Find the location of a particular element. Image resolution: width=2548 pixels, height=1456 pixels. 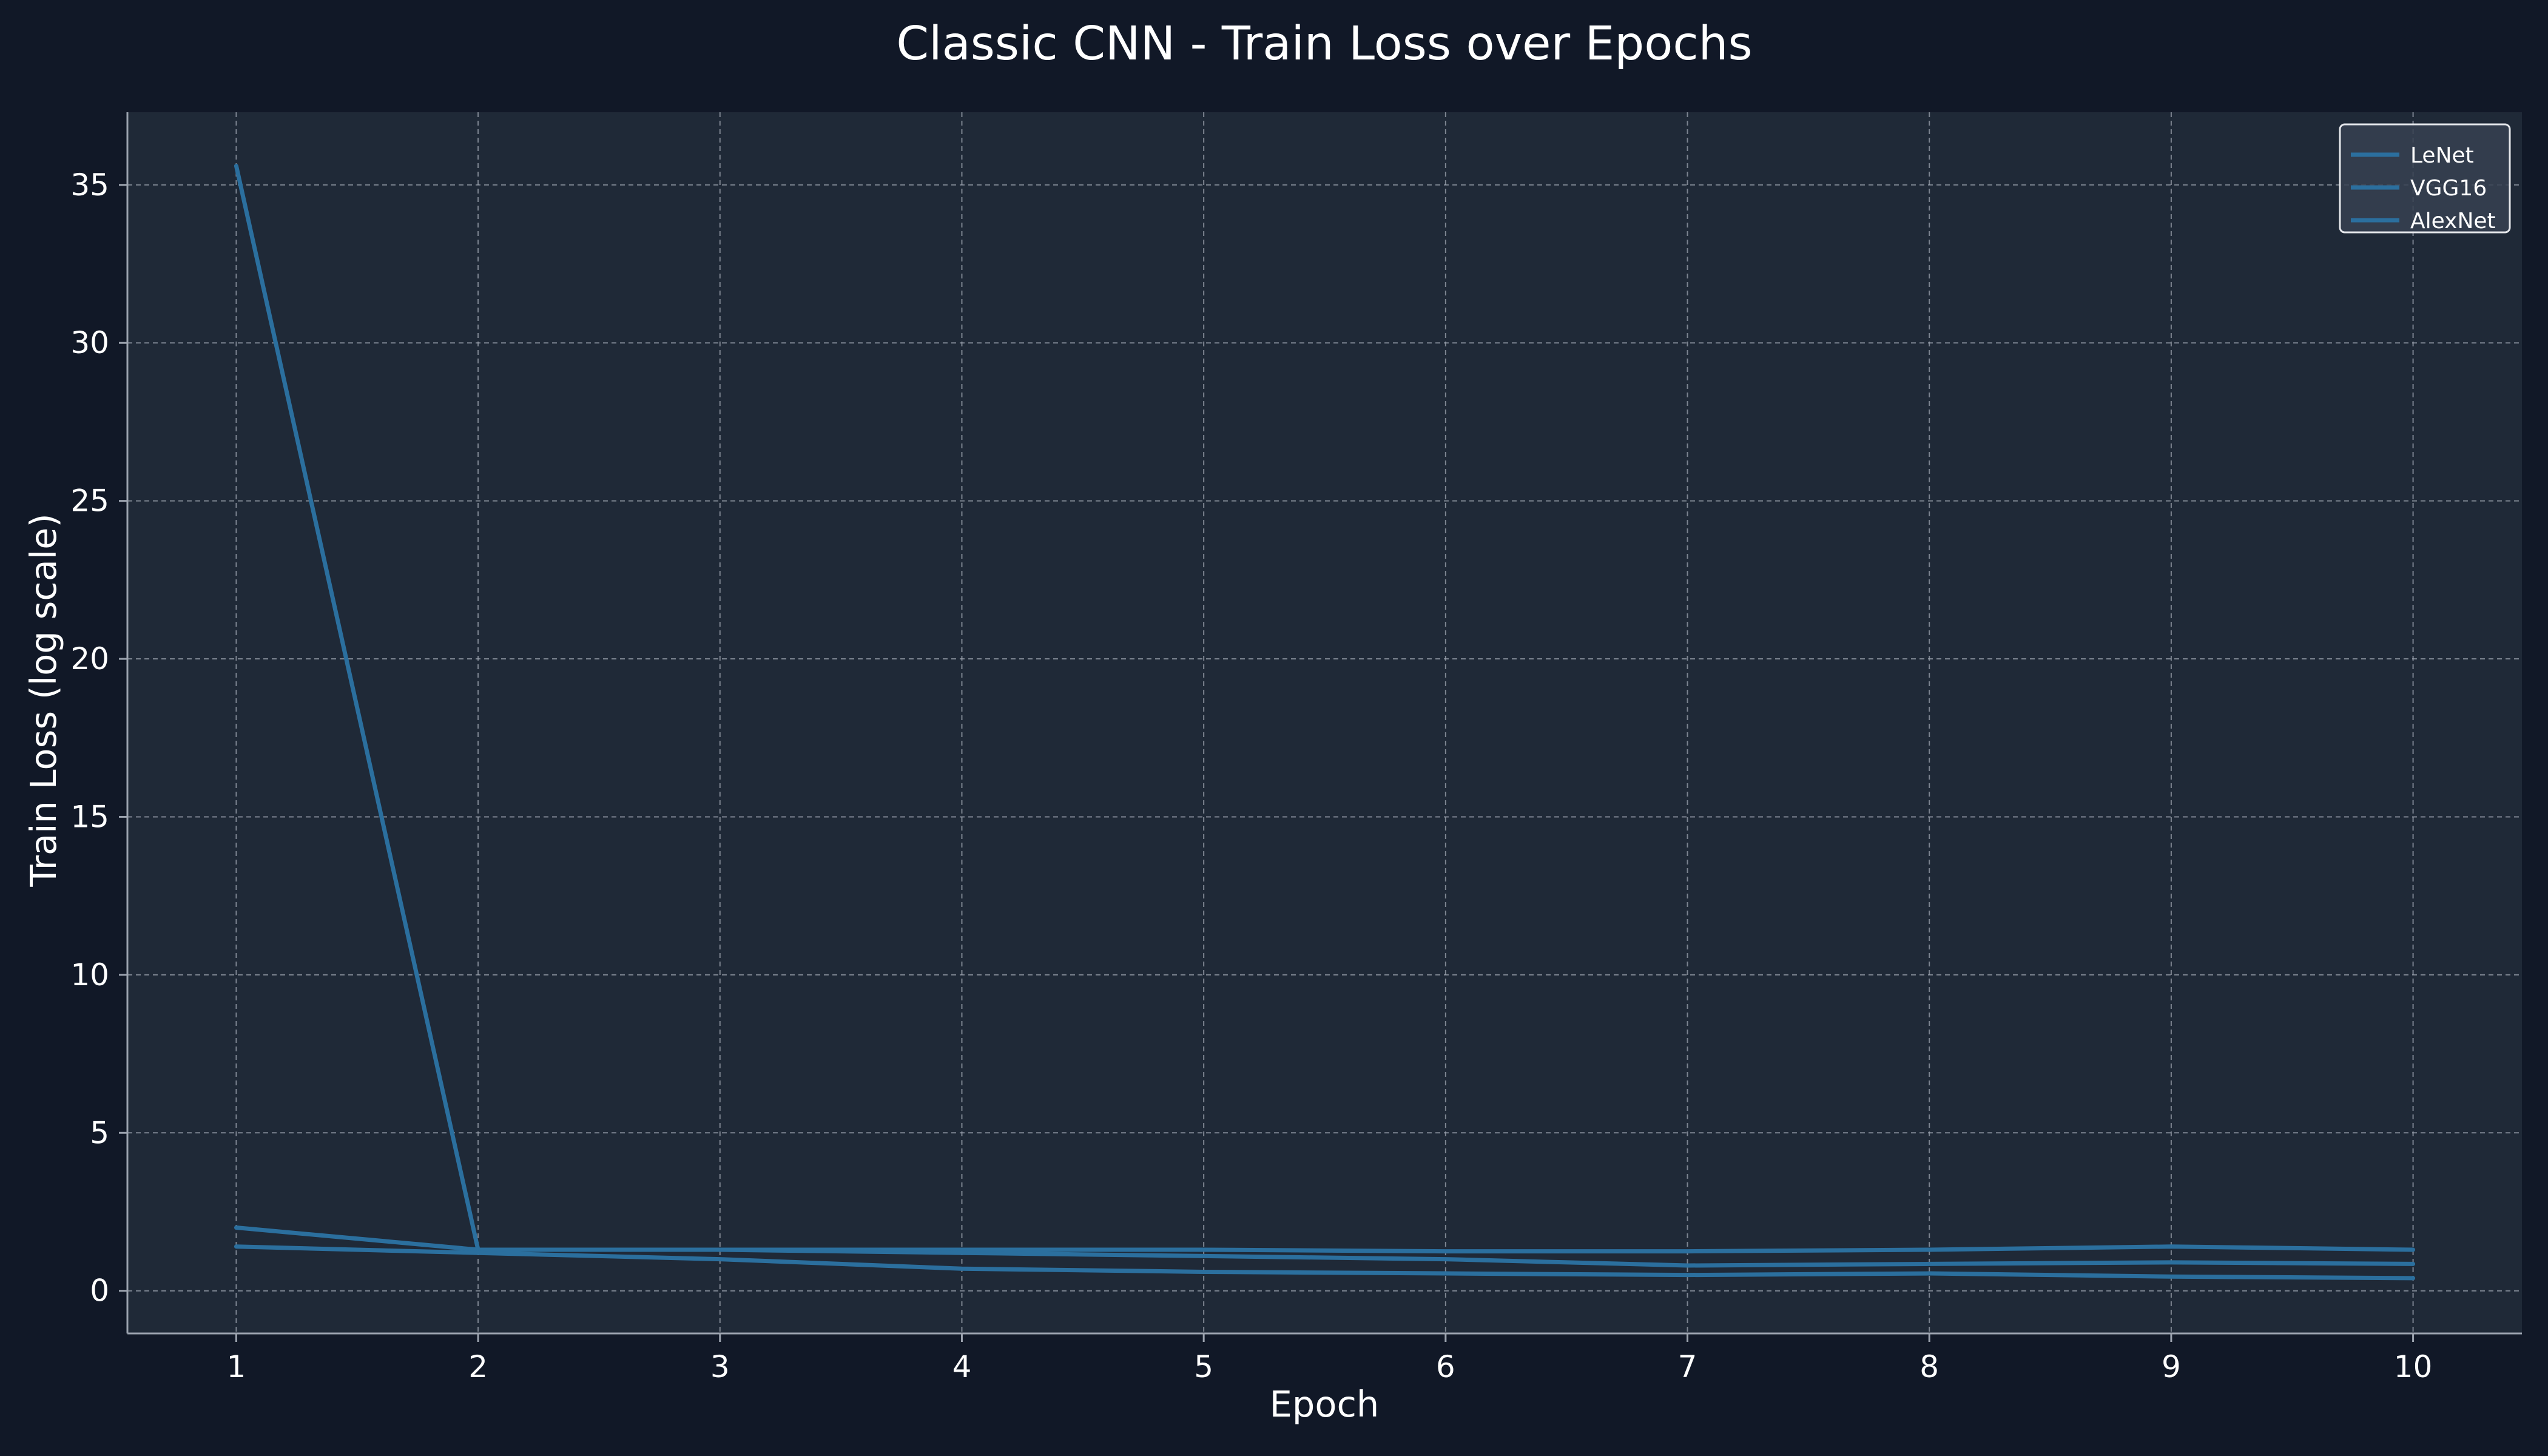

y-tick-label: 20 is located at coordinates (89, 658).